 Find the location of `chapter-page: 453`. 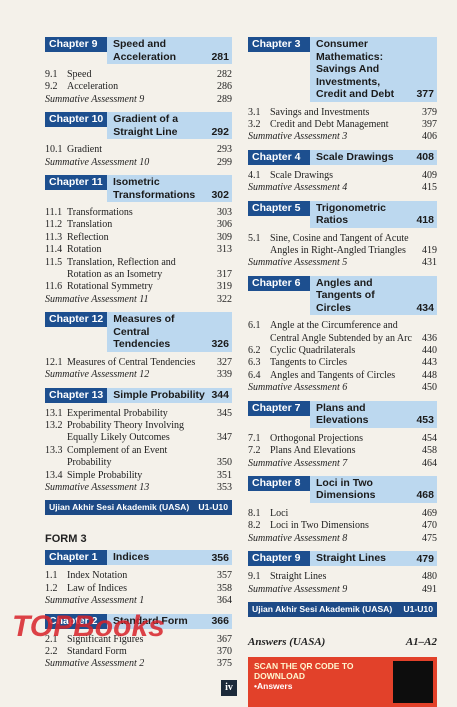

chapter-page: 453 is located at coordinates (425, 420).